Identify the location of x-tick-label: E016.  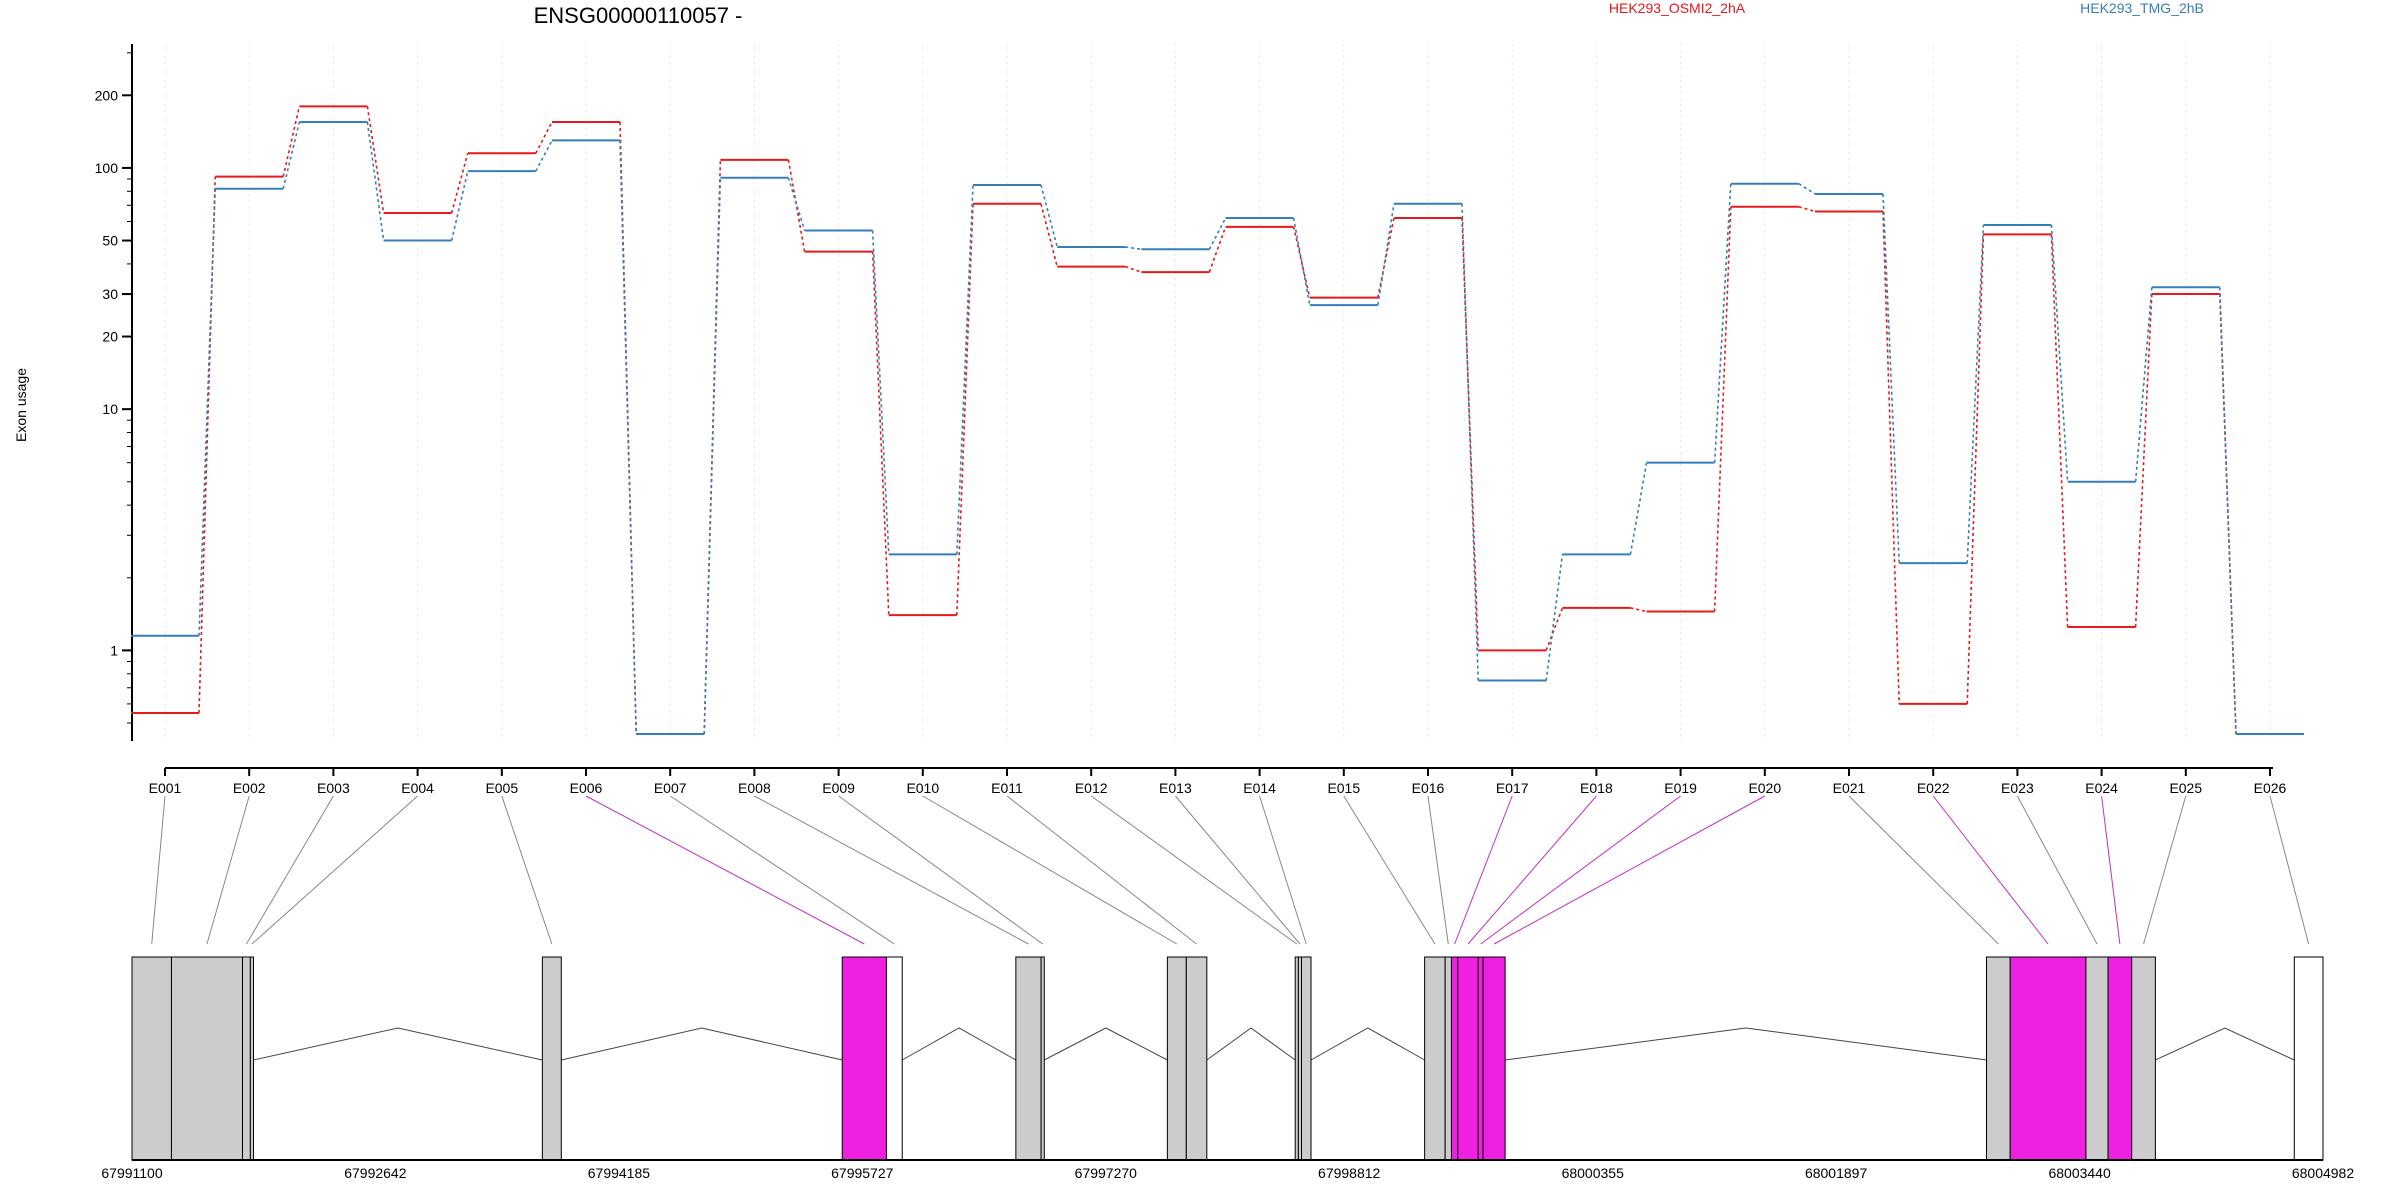
(1428, 788).